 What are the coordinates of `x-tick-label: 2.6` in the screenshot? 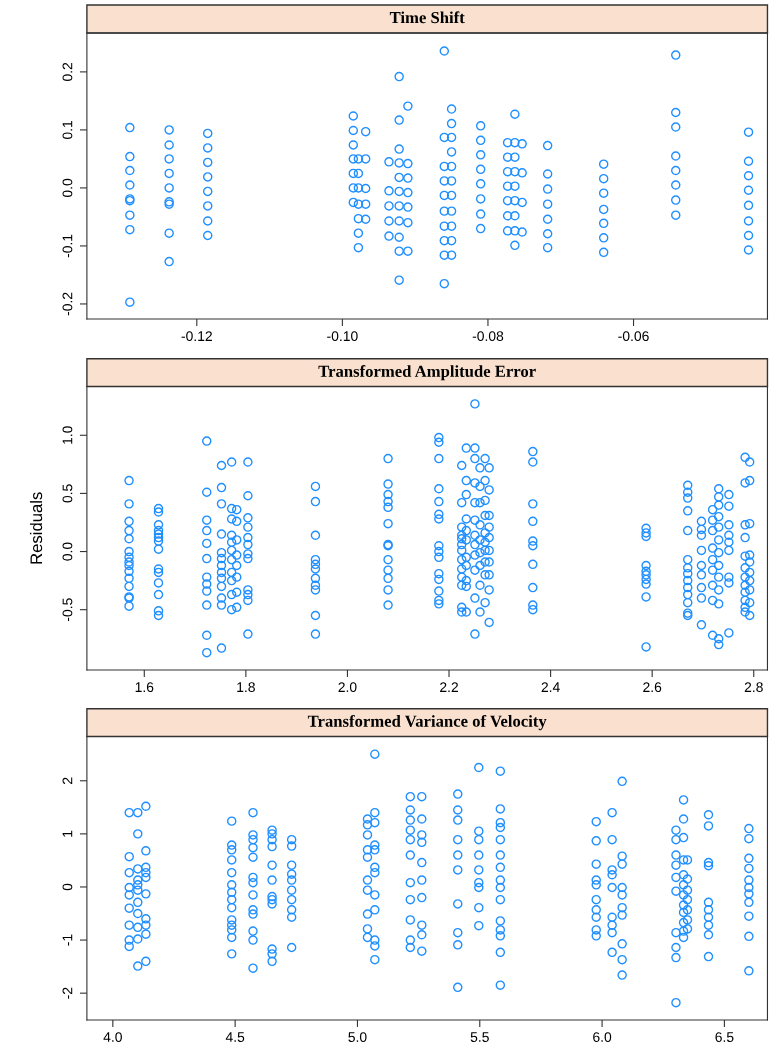 It's located at (652, 687).